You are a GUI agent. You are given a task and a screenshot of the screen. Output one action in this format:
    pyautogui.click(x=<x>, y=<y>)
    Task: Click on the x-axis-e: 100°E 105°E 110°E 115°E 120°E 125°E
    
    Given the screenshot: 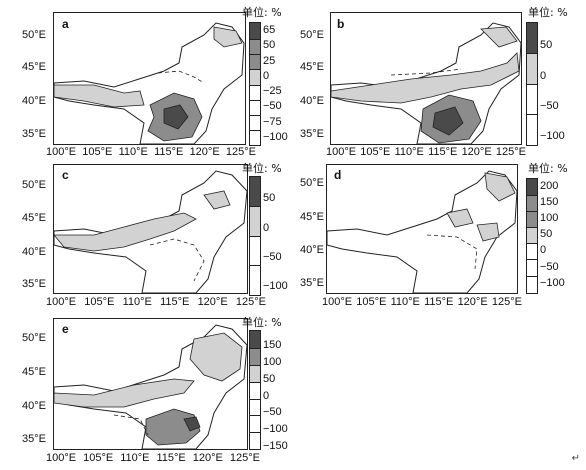 What is the action you would take?
    pyautogui.click(x=153, y=458)
    